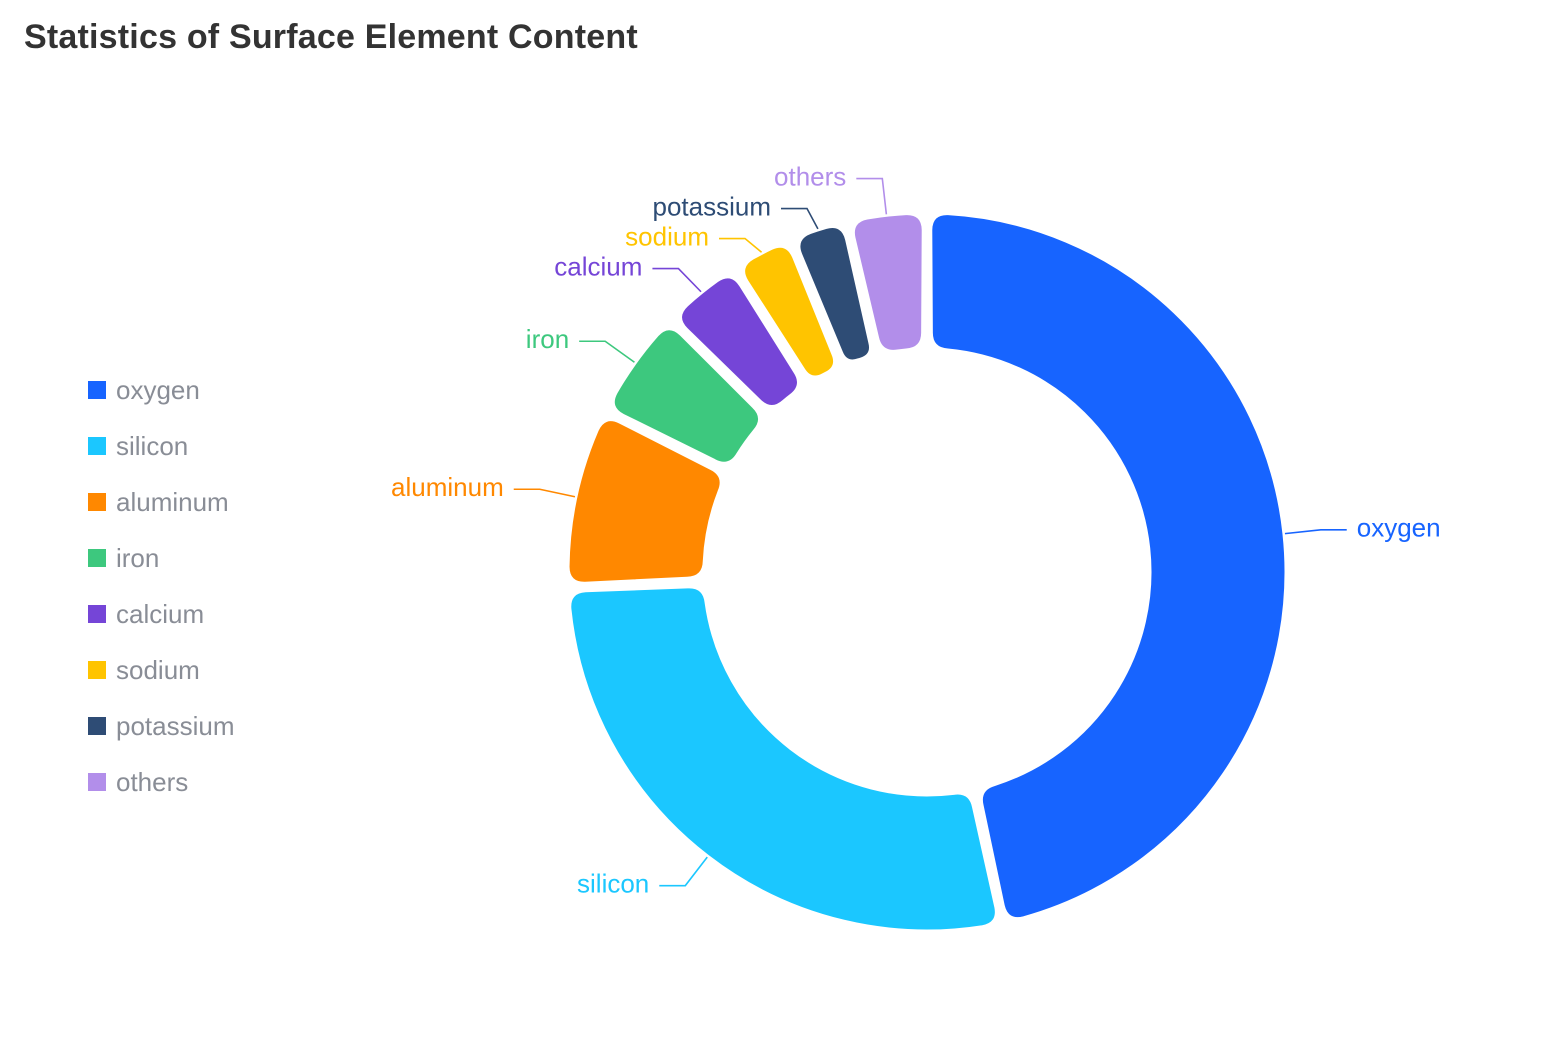  I want to click on leader-line-others, so click(872, 196).